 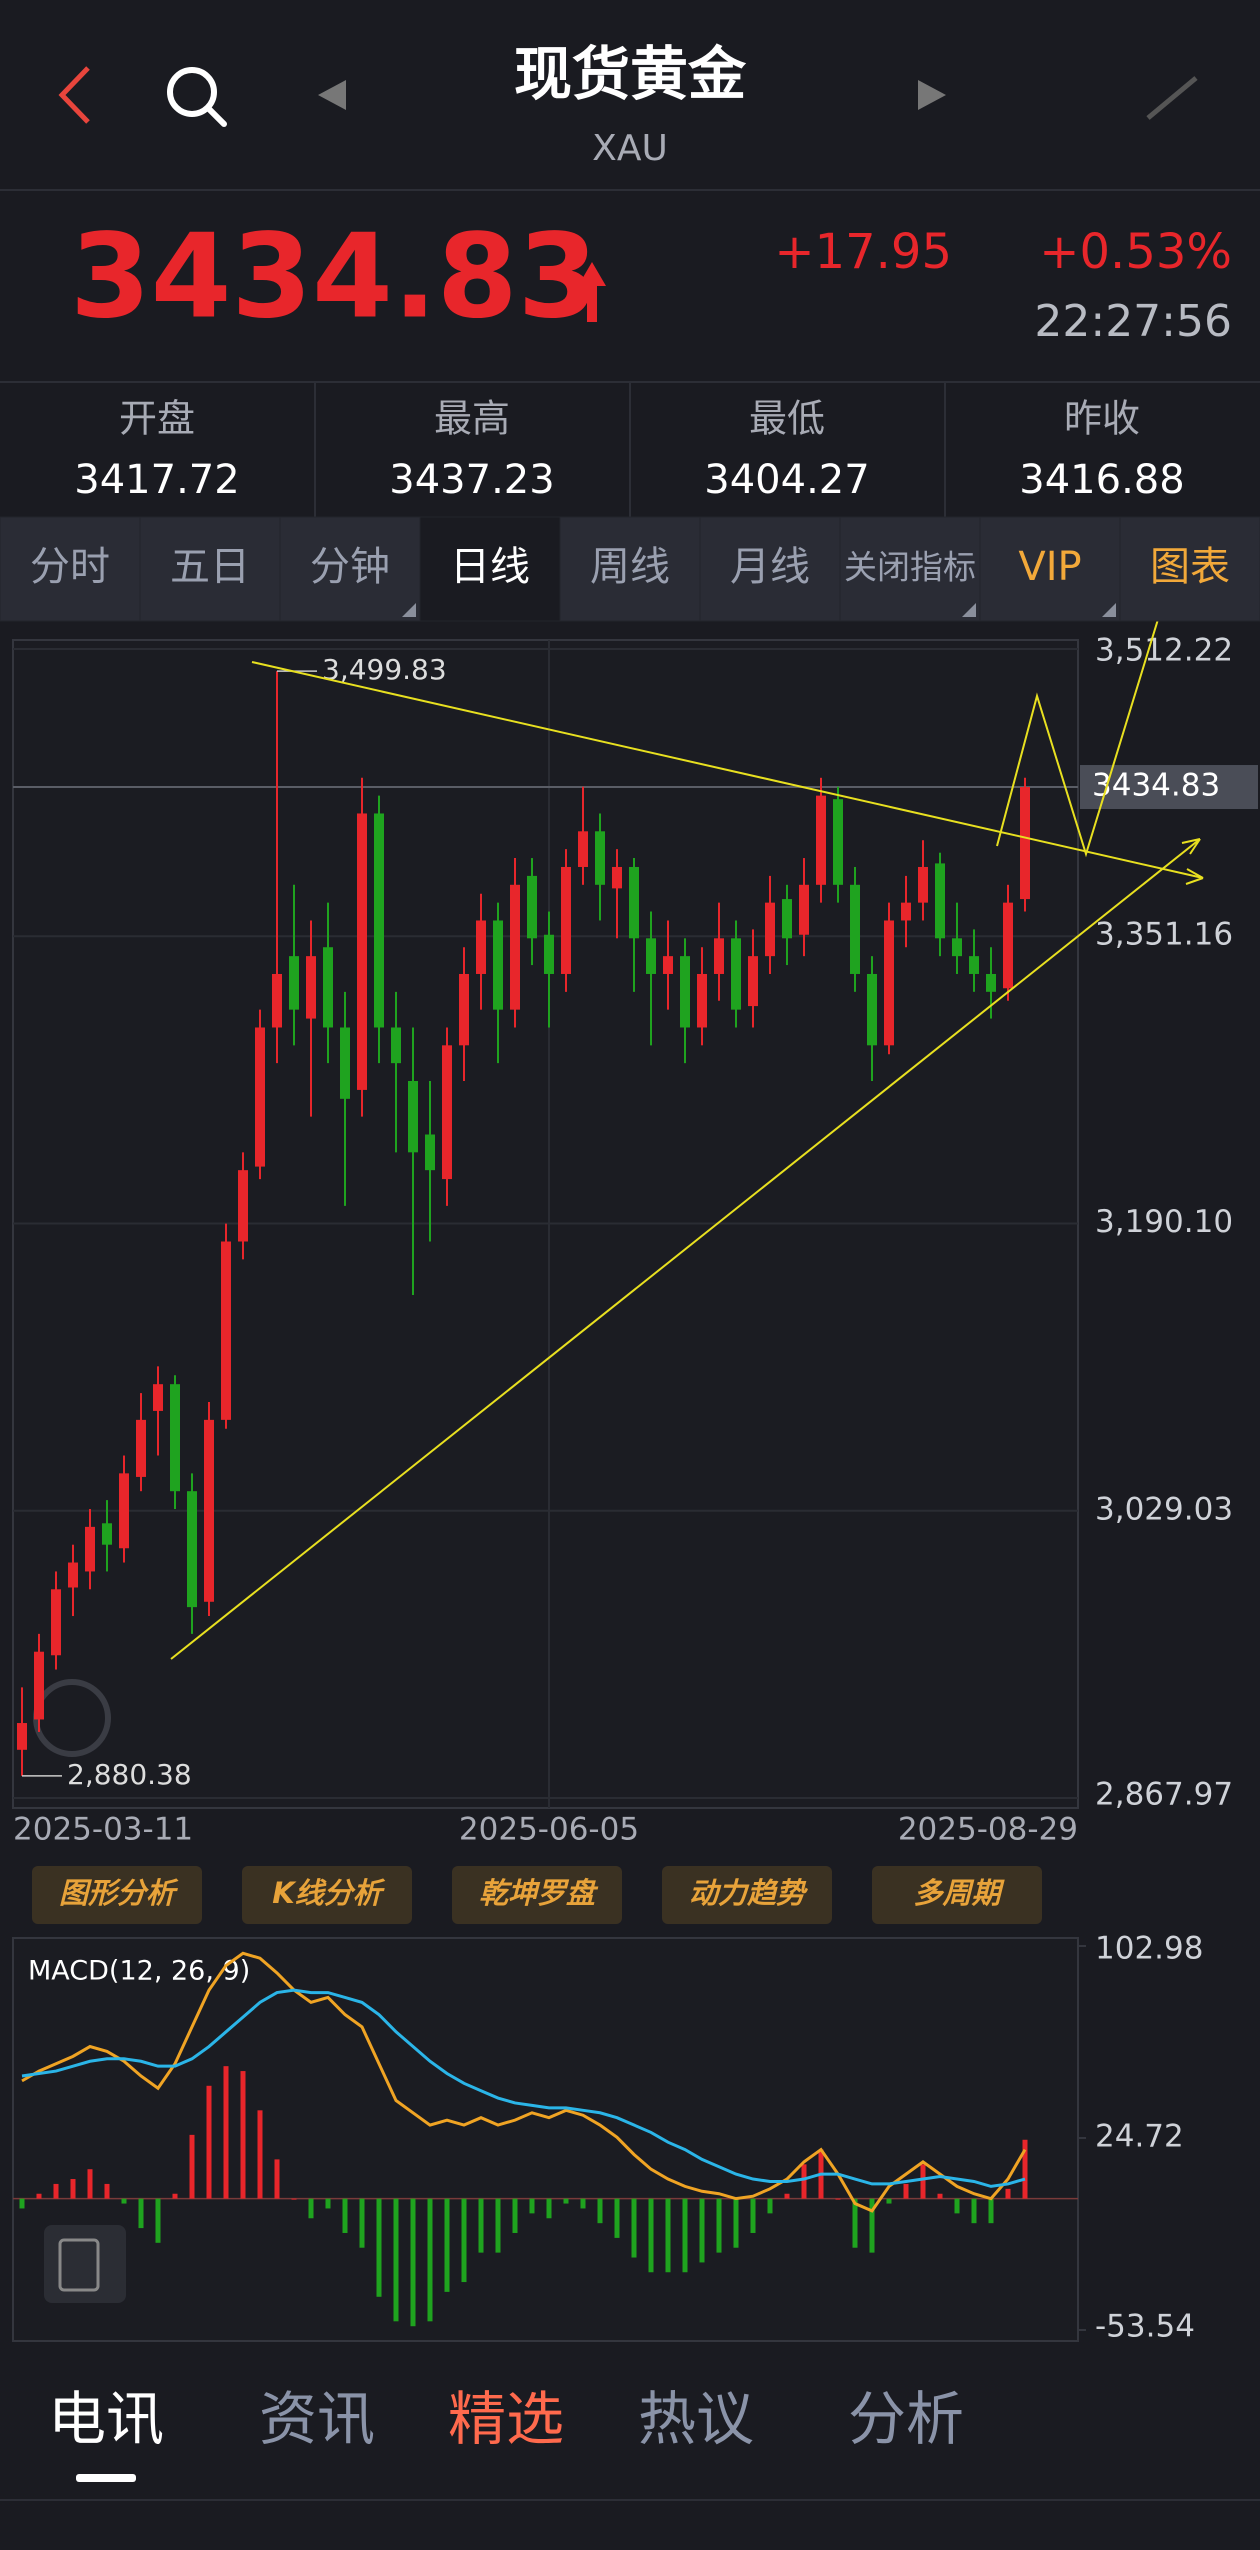 What do you see at coordinates (1172, 98) in the screenshot?
I see `draw-button` at bounding box center [1172, 98].